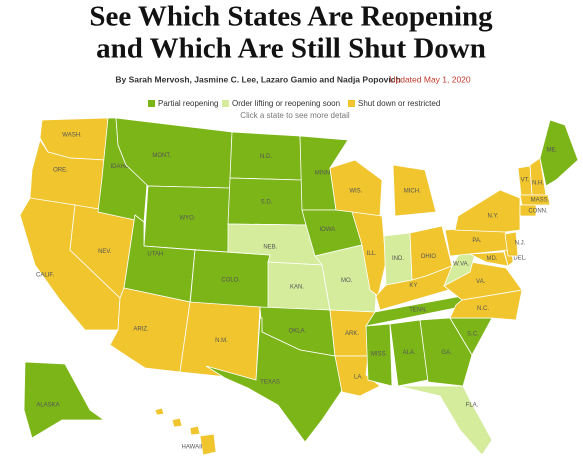  Describe the element at coordinates (291, 49) in the screenshot. I see `title-line: and Which Are Still Shut Down` at that location.